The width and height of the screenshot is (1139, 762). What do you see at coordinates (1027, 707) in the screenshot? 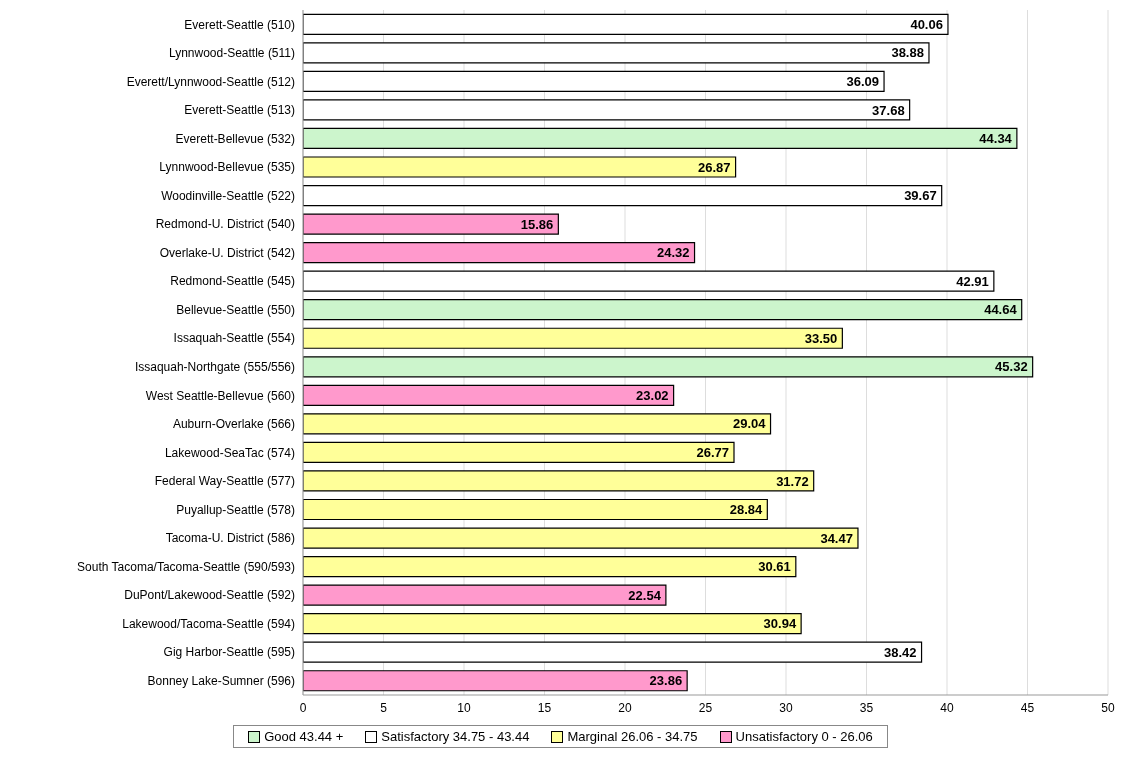
I see `x-tick-label: 45` at bounding box center [1027, 707].